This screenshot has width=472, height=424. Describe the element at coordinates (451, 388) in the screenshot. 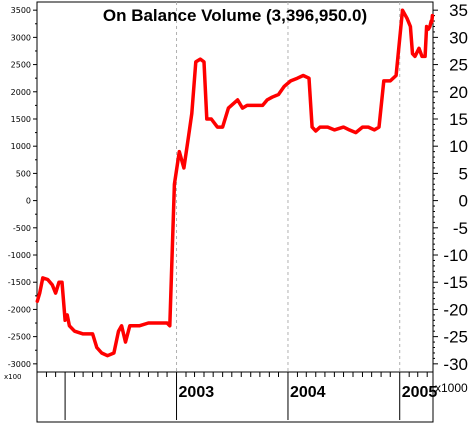

I see `right-unit-label: x1000` at that location.